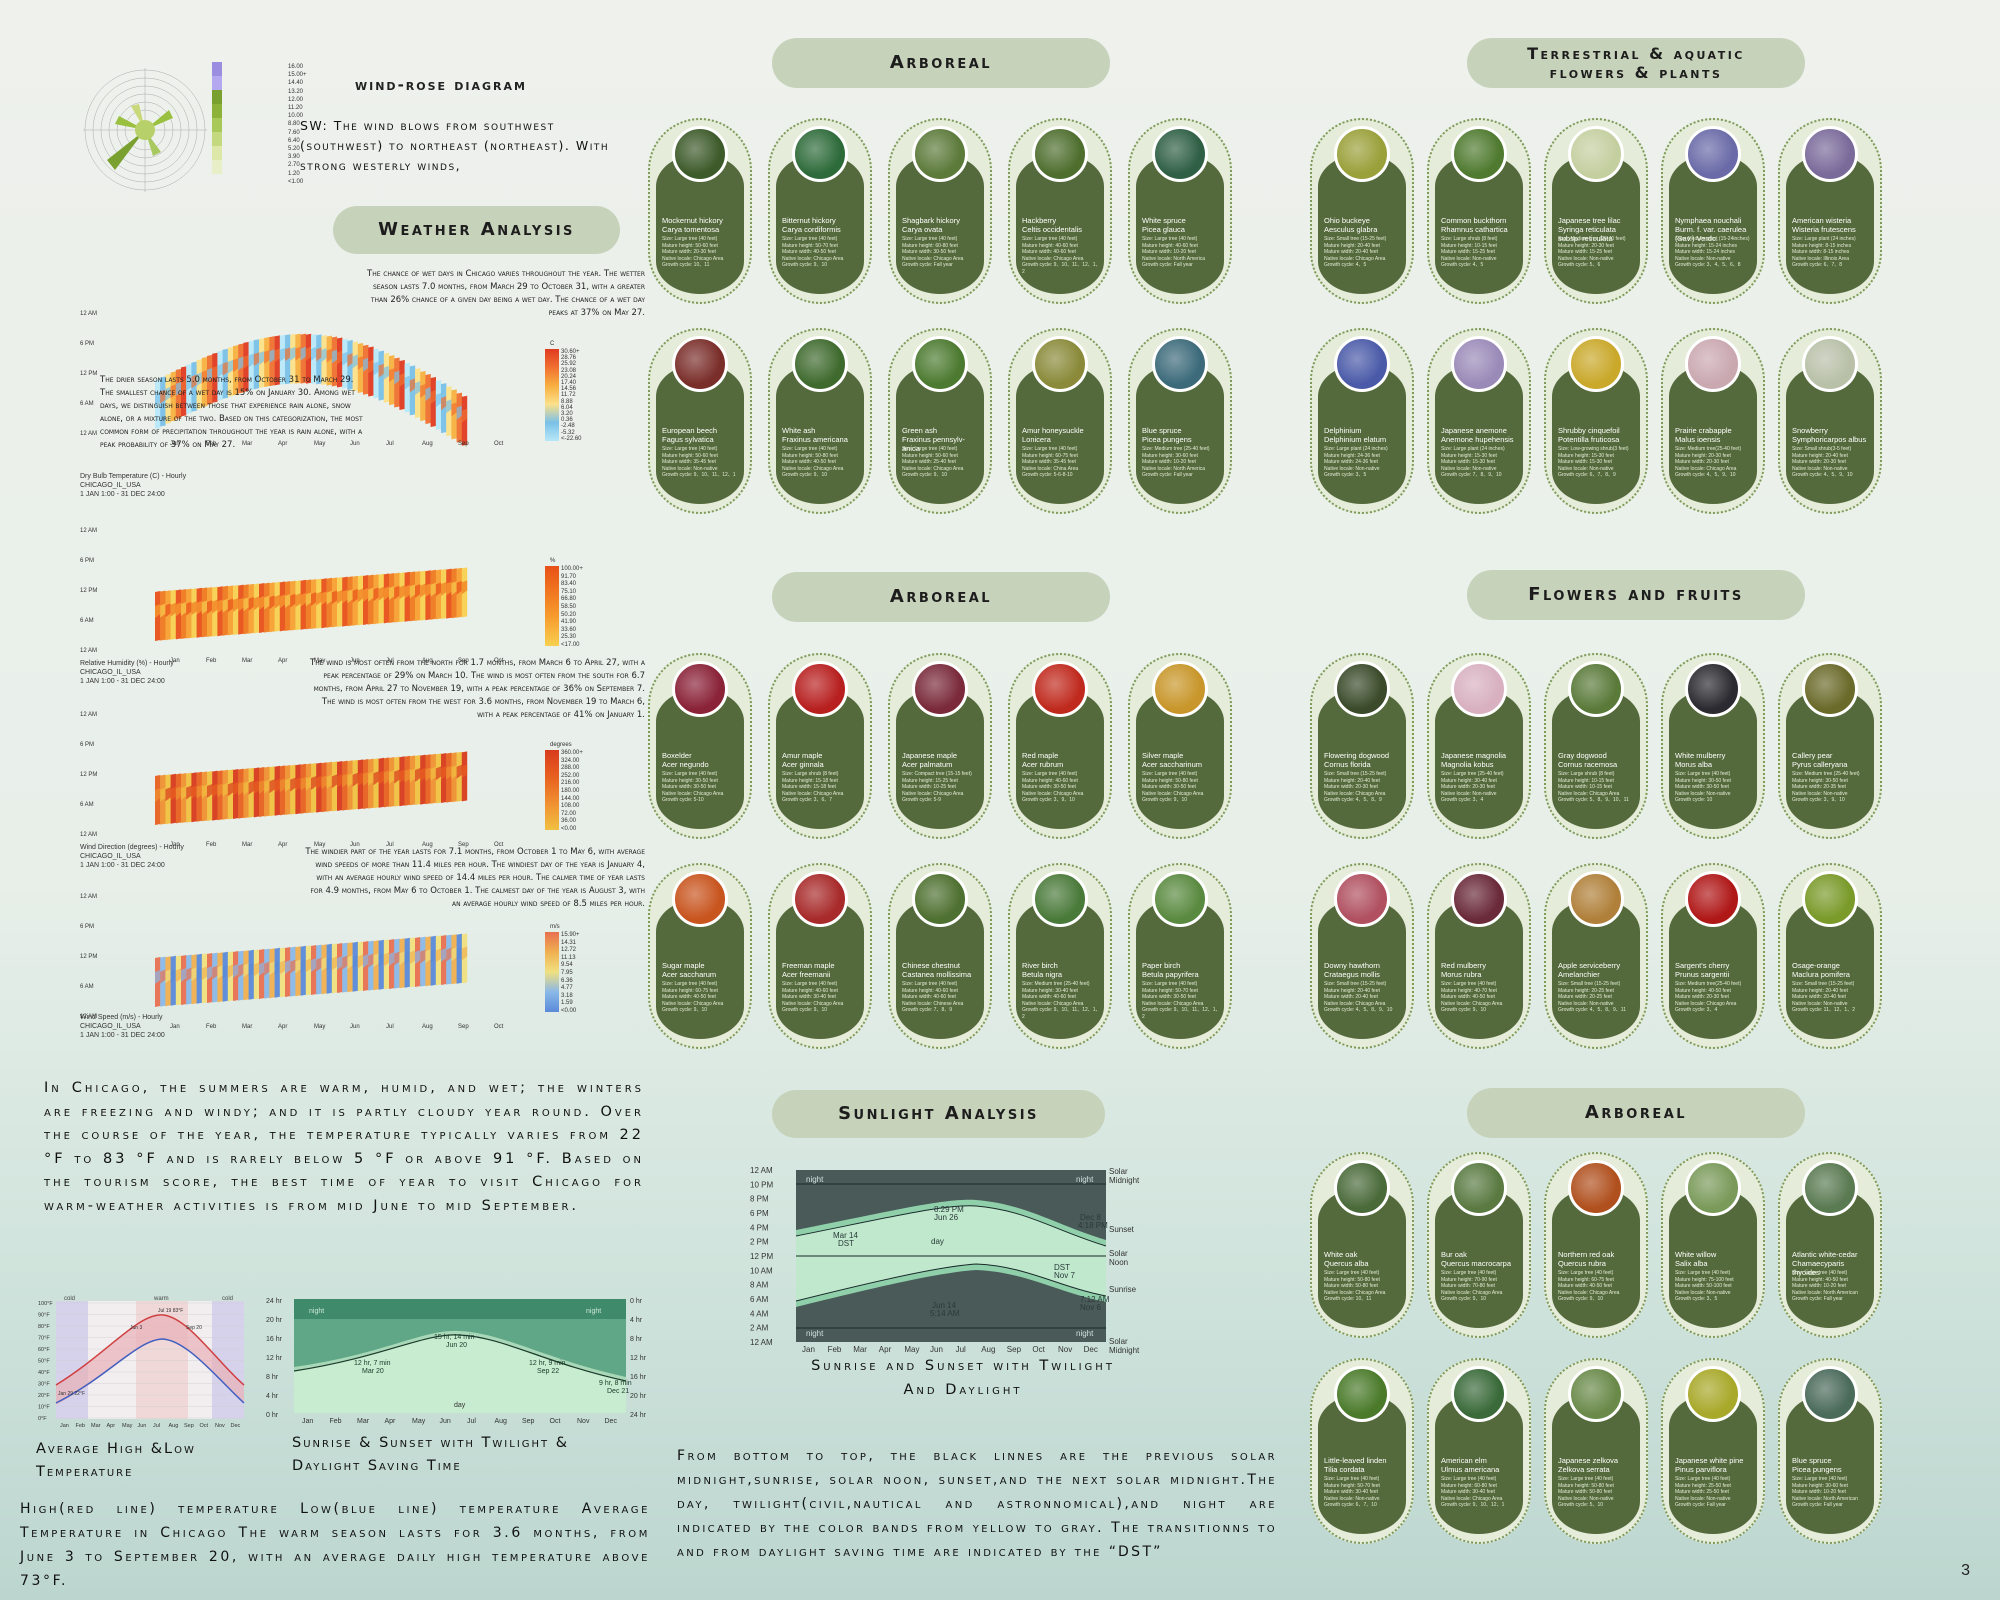  I want to click on wind-rose-legend-label: 12.00, so click(296, 99).